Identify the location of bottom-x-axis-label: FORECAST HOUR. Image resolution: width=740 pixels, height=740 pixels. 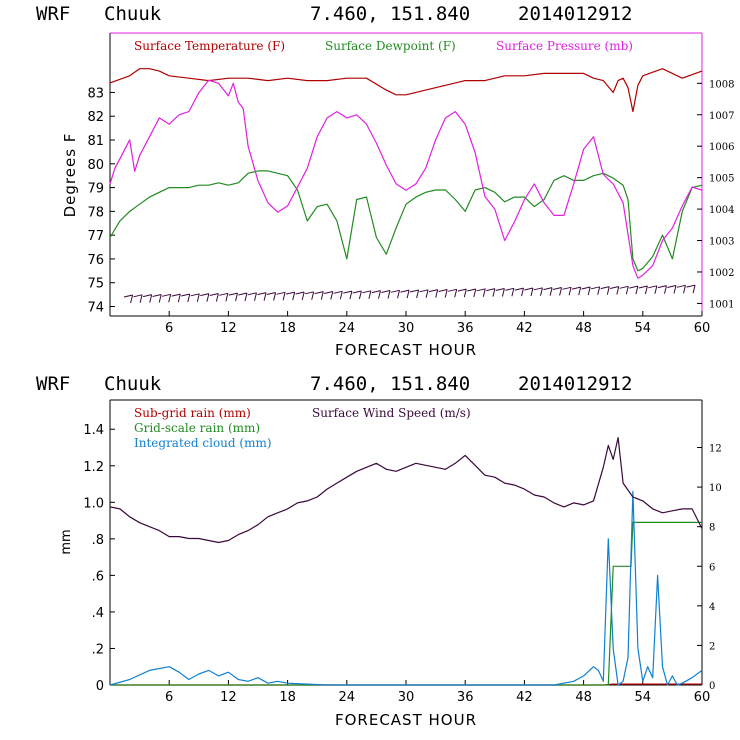
(406, 720).